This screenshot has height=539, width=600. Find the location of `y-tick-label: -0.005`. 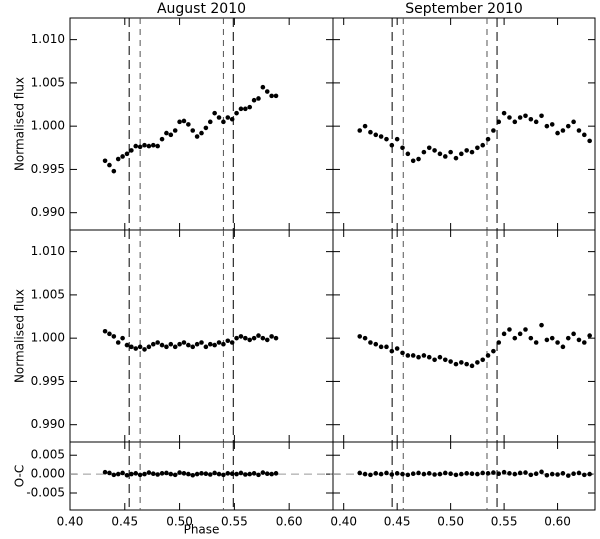

y-tick-label: -0.005 is located at coordinates (45, 493).